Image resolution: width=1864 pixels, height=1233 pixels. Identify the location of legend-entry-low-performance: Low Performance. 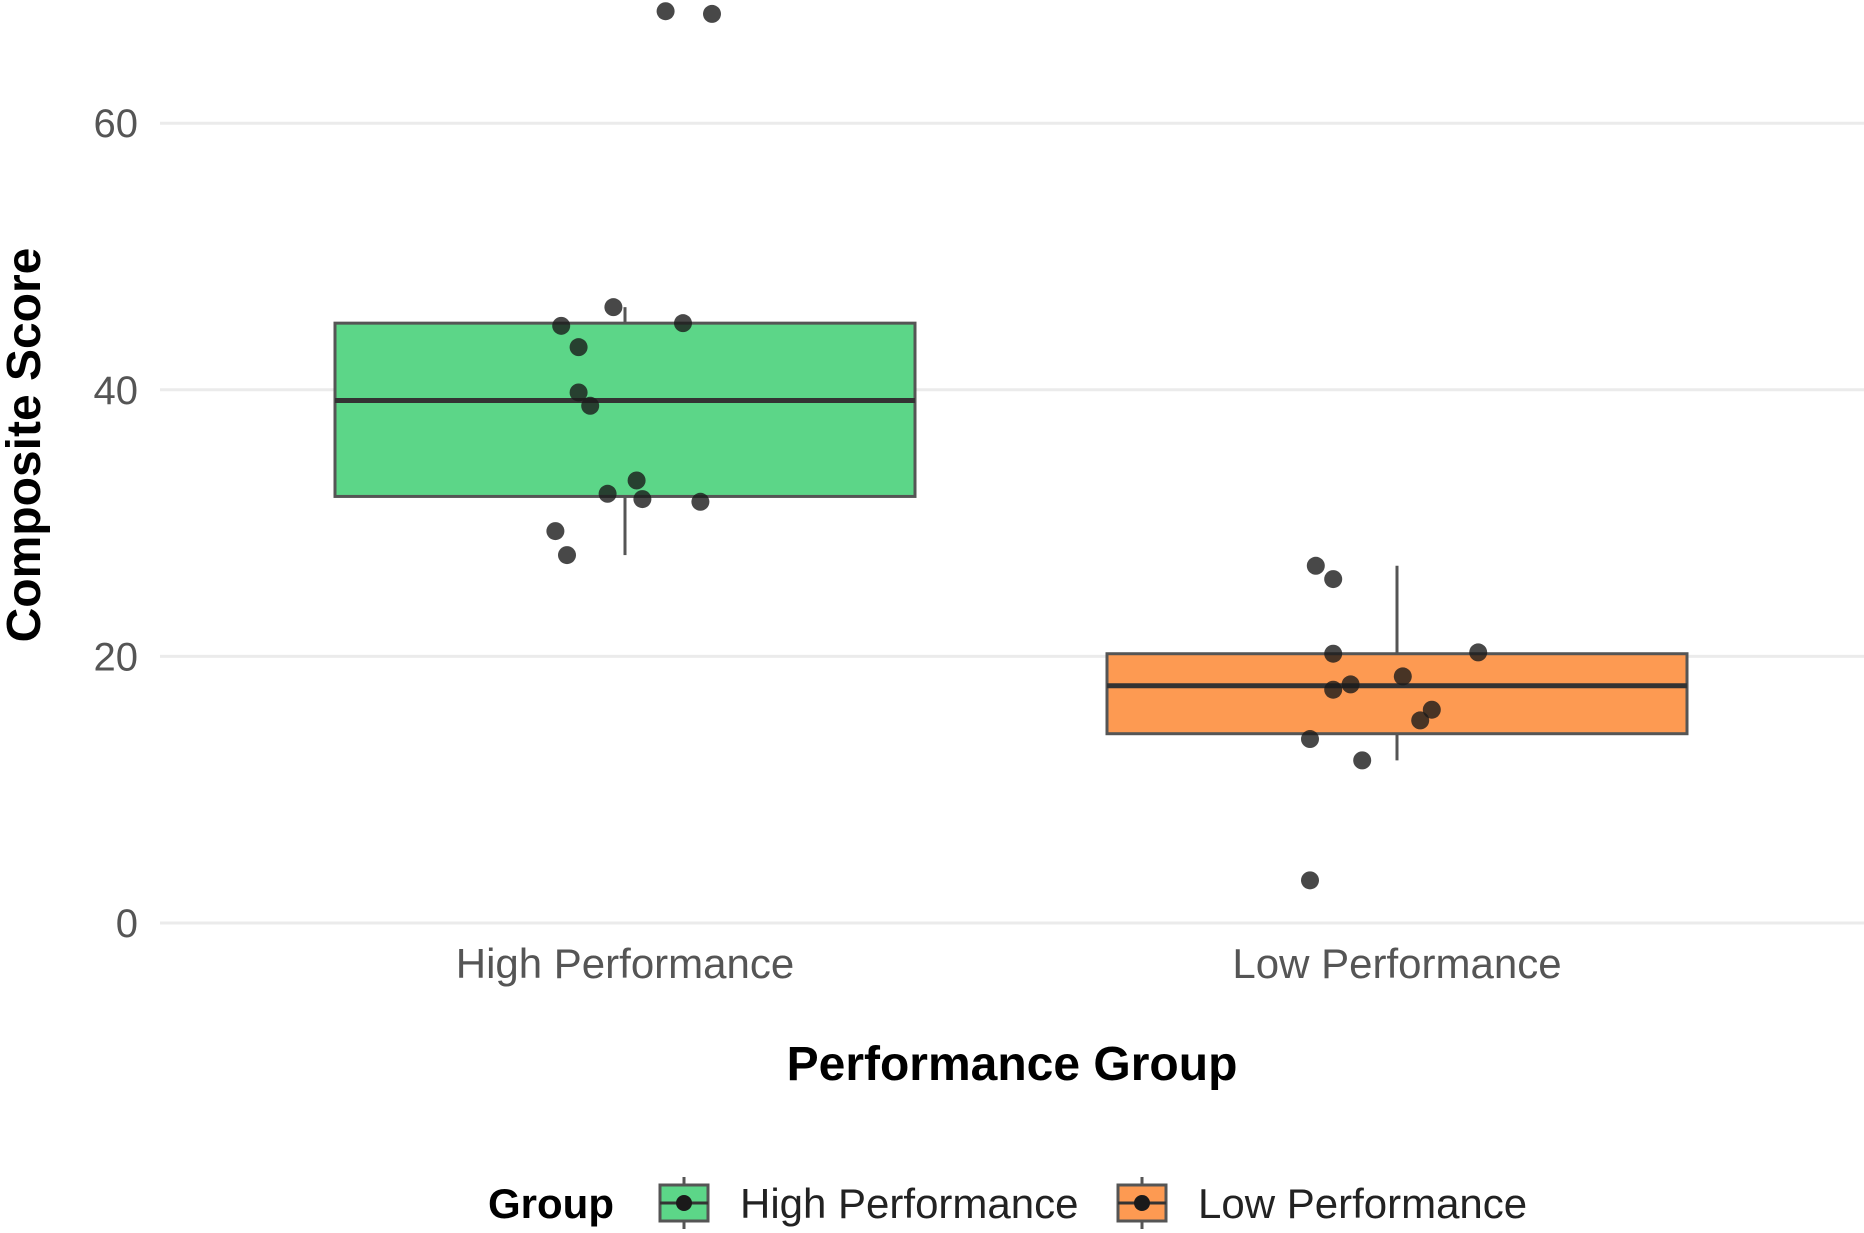
(1321, 1203).